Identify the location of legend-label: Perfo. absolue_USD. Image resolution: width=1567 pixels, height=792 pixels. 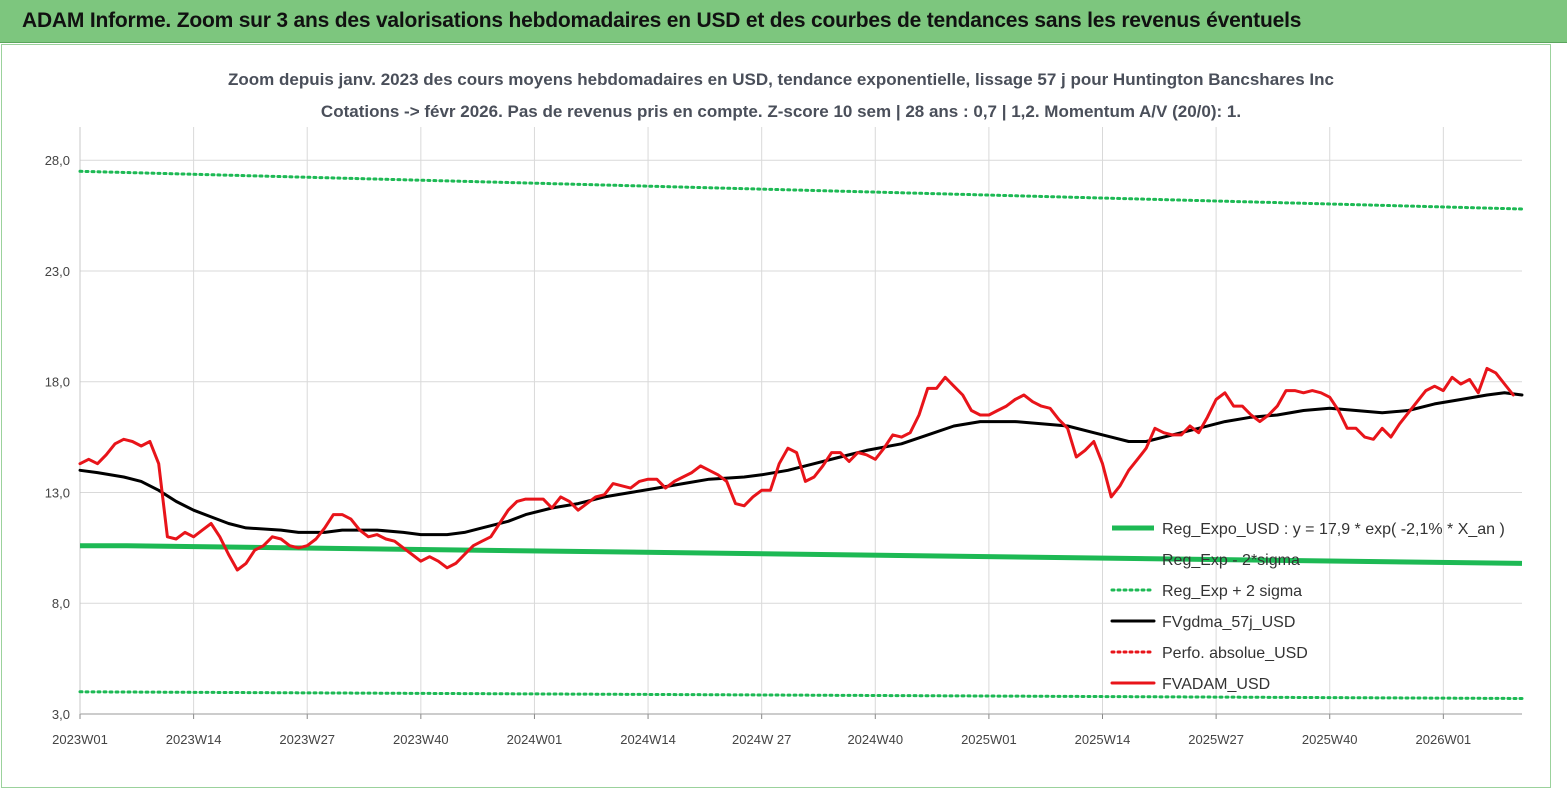
(1235, 653).